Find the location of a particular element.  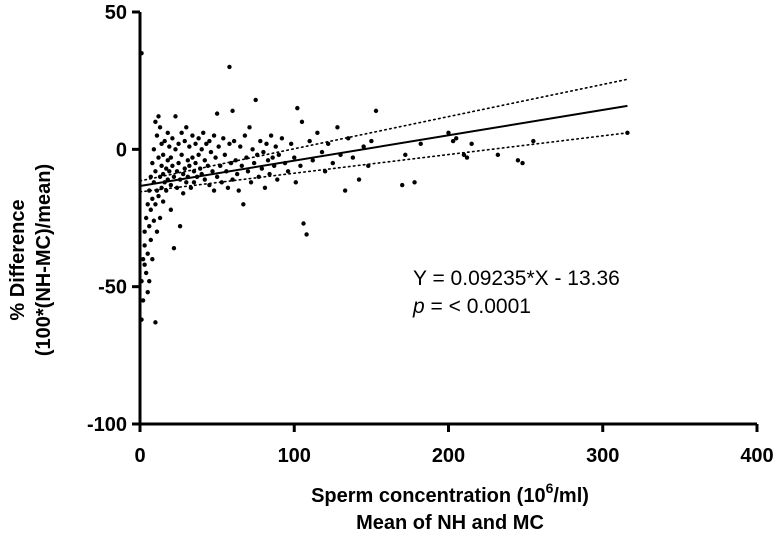

y-axis-title: % Difference (100*(NH-MC)/mean) is located at coordinates (31, 260).